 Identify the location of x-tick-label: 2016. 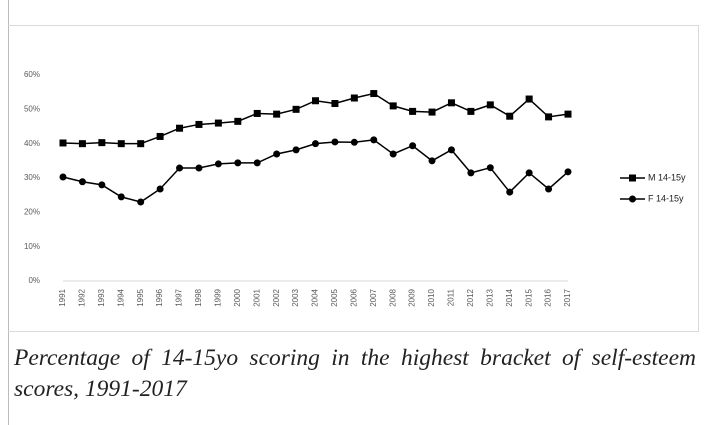
(548, 297).